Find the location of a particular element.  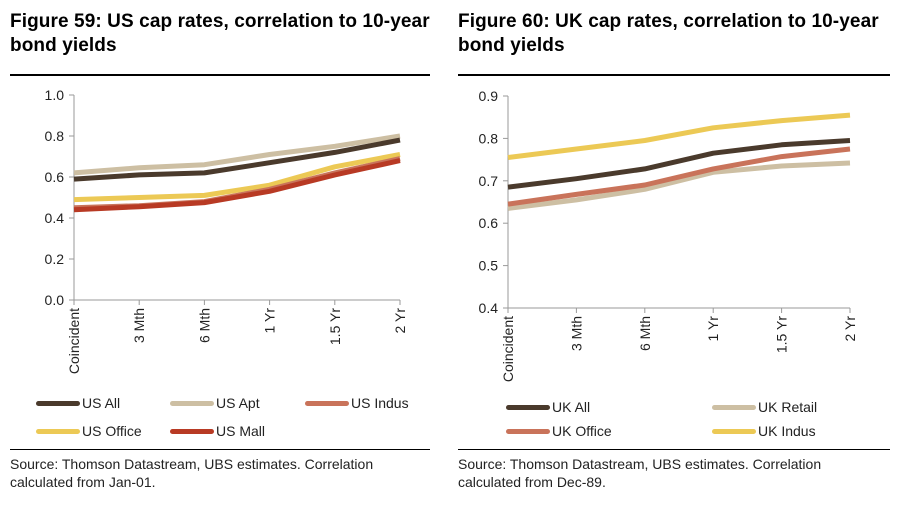

legend-item-uk-retail: UK Retail is located at coordinates (764, 407).